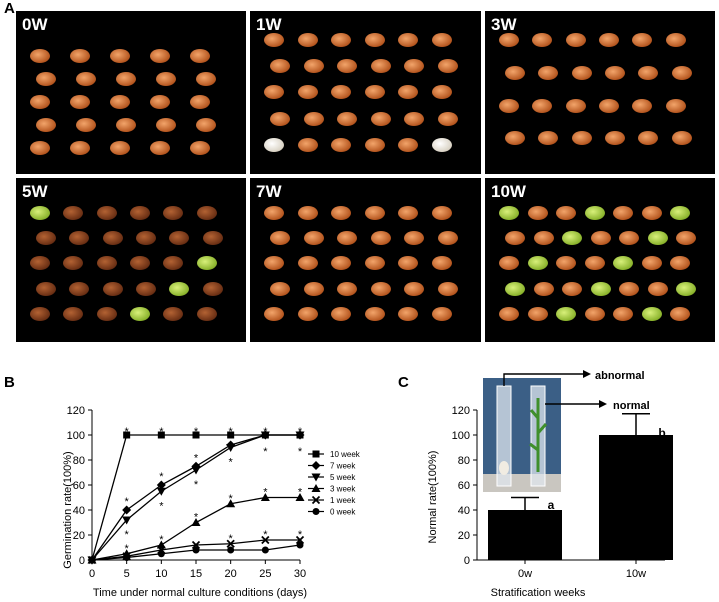  Describe the element at coordinates (636, 574) in the screenshot. I see `x-tick-label: 10w` at that location.